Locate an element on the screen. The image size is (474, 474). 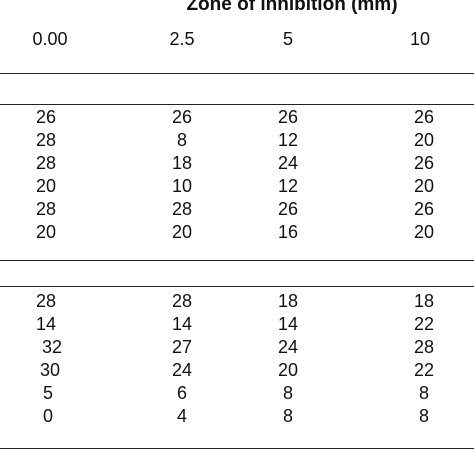
table-row: 26 26 26 26 is located at coordinates (237, 117).